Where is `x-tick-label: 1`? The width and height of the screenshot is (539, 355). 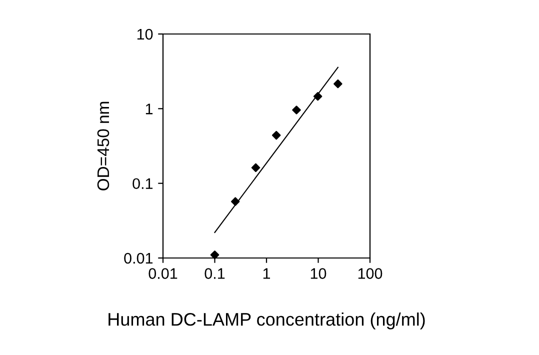 x-tick-label: 1 is located at coordinates (266, 273).